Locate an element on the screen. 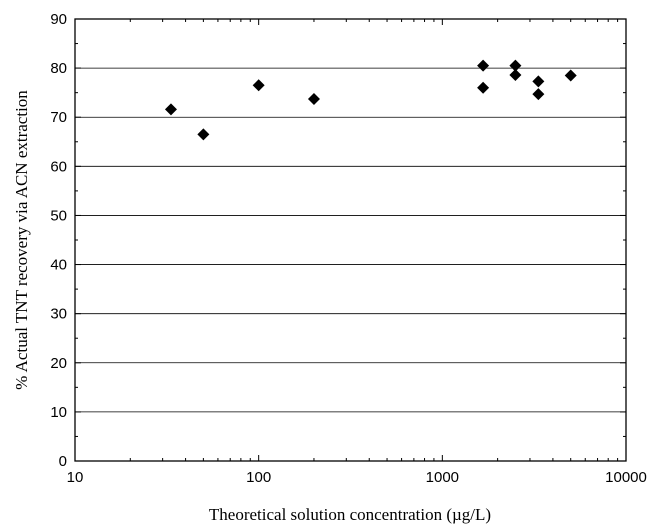 This screenshot has height=529, width=649. x-tick-label: 1000 is located at coordinates (442, 477).